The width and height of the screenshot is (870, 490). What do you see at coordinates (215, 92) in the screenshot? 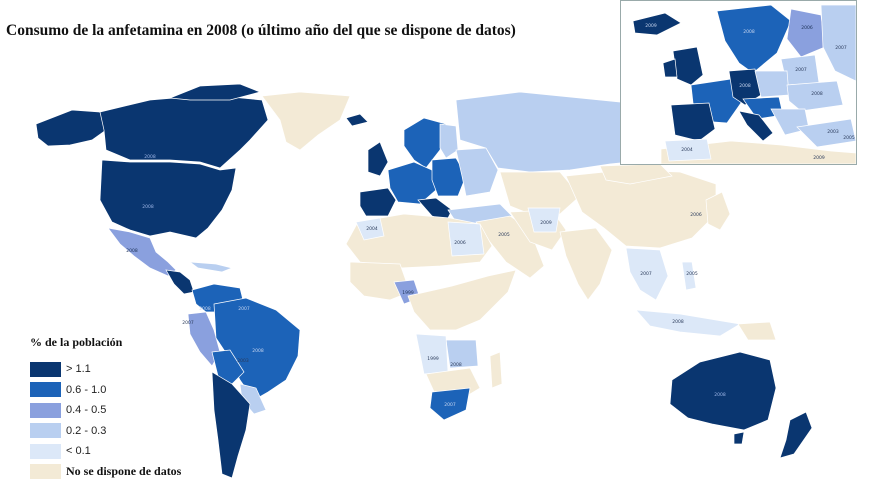
I see `canada-islands` at bounding box center [215, 92].